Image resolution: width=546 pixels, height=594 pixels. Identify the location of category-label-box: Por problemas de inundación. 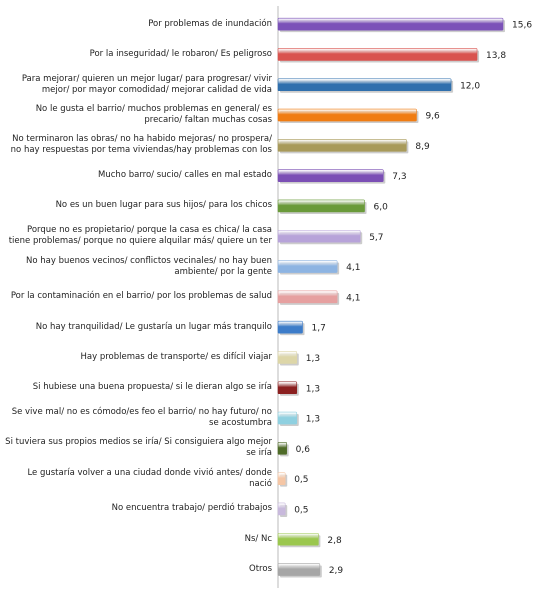
(138, 24).